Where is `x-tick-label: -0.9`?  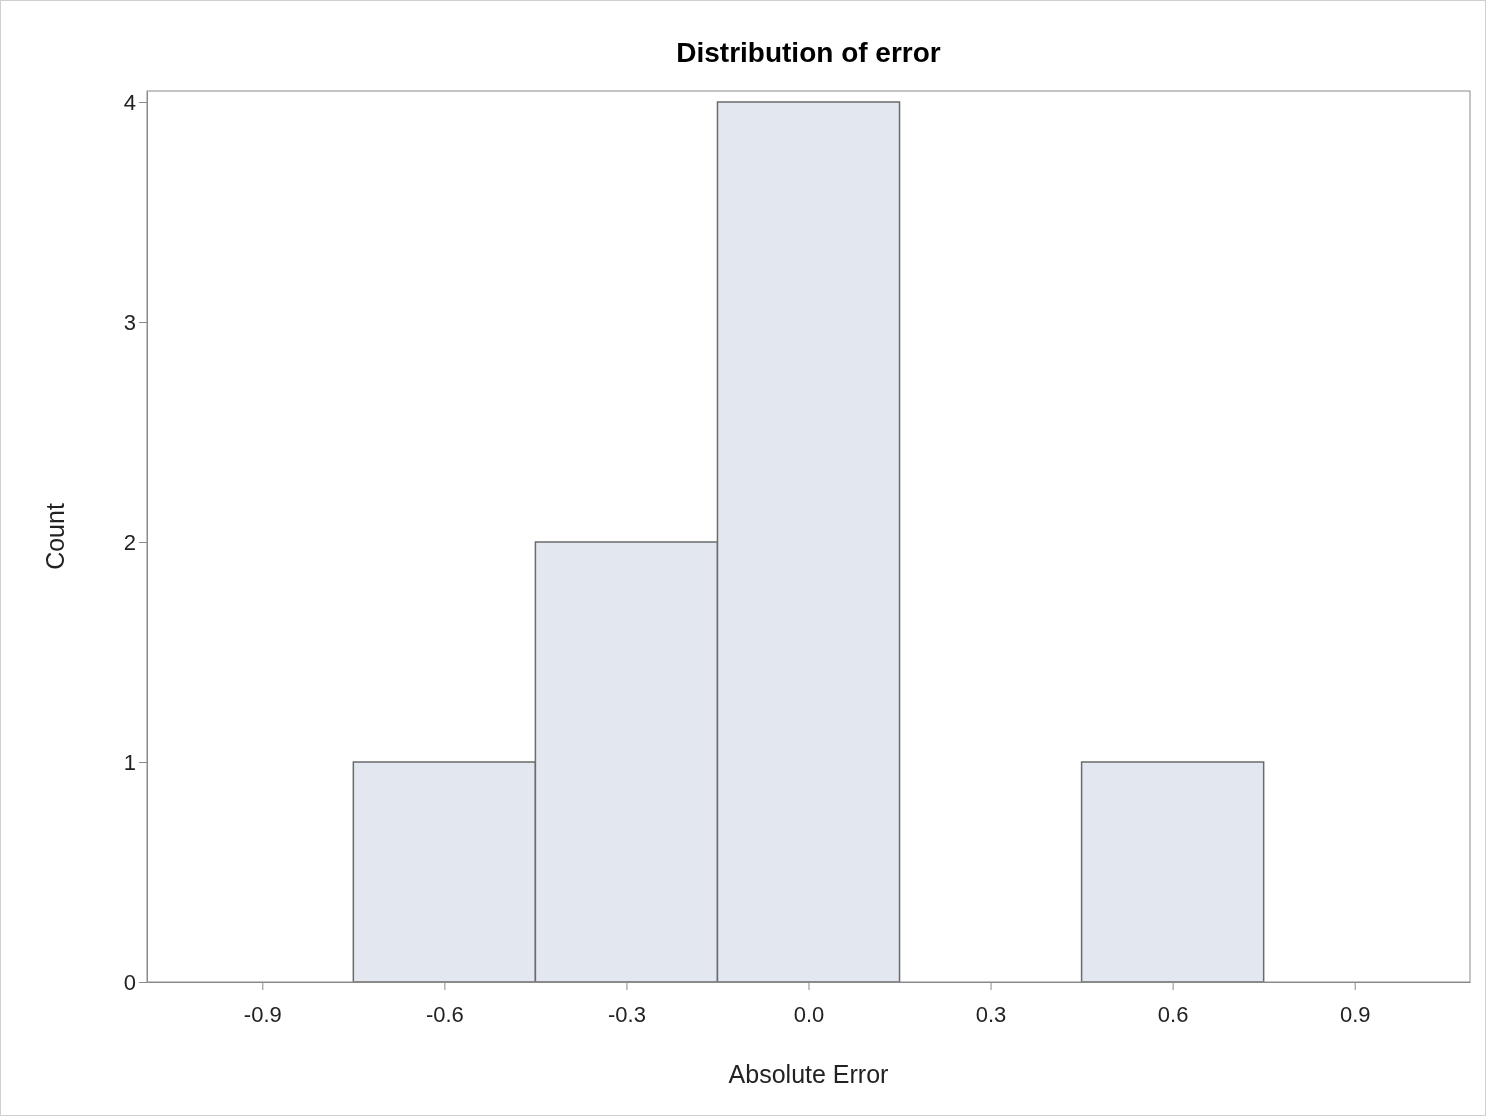 x-tick-label: -0.9 is located at coordinates (262, 1014).